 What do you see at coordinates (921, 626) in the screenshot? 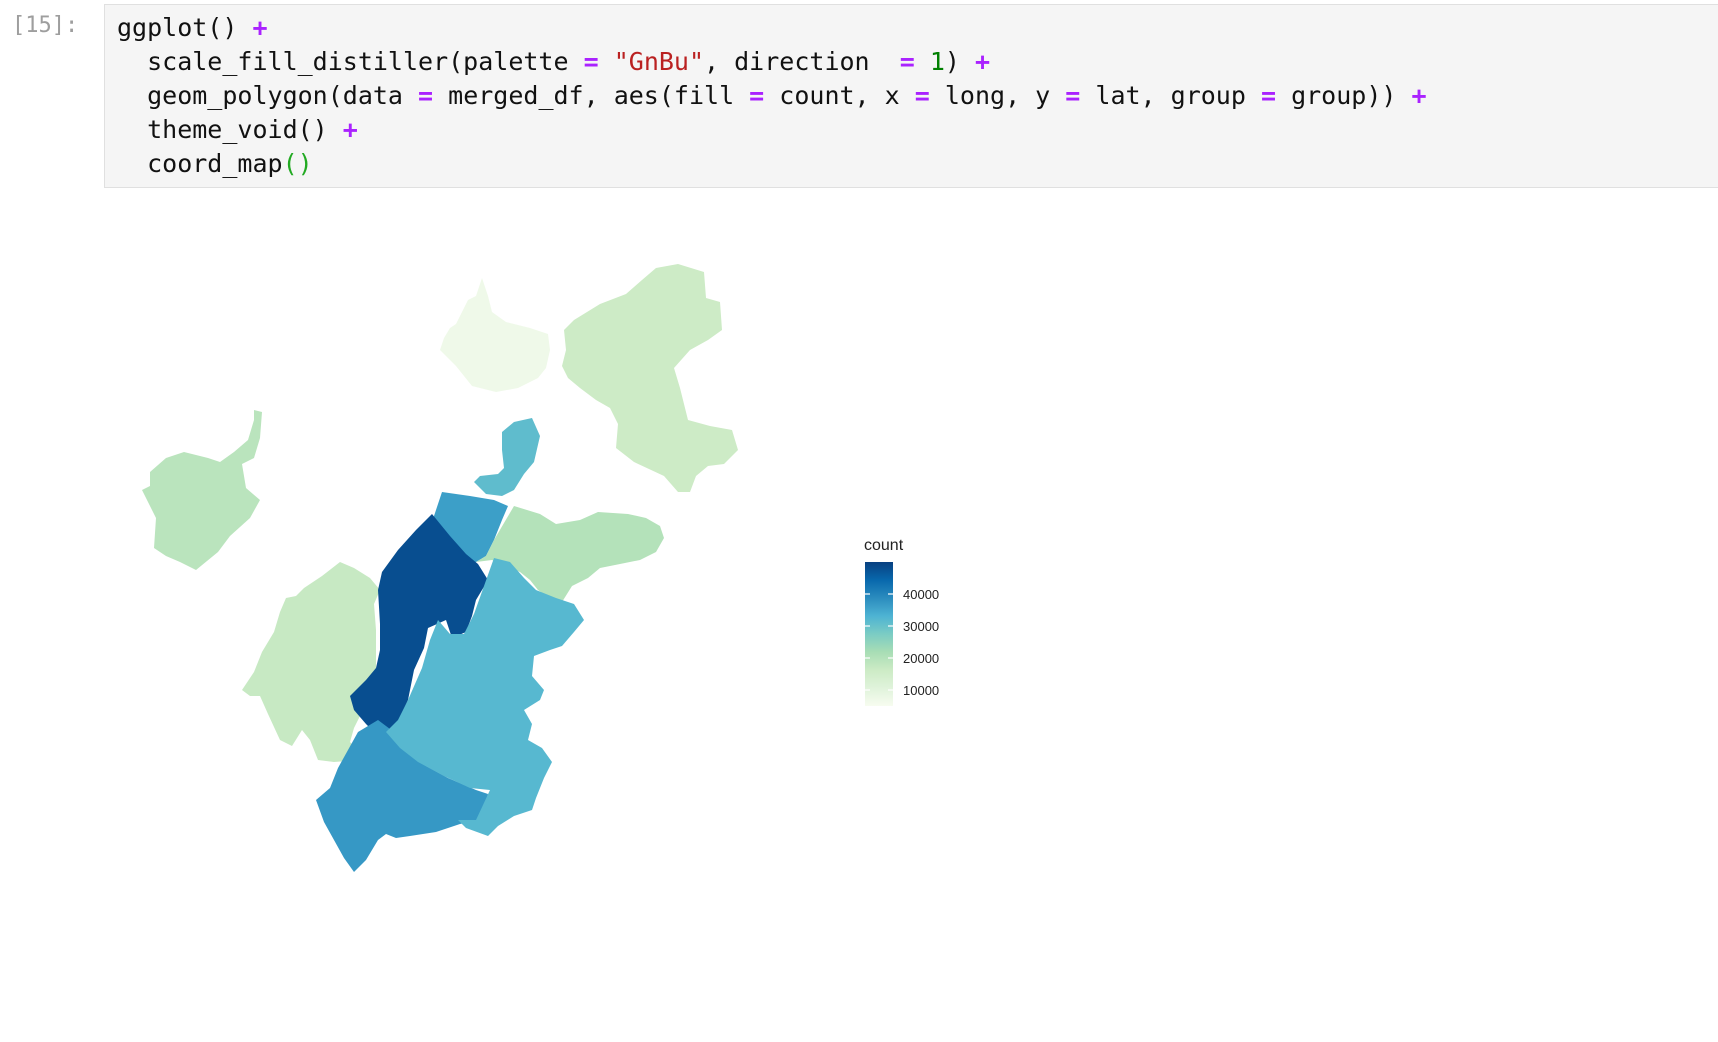
I see `legend-tick-label: 30000` at bounding box center [921, 626].